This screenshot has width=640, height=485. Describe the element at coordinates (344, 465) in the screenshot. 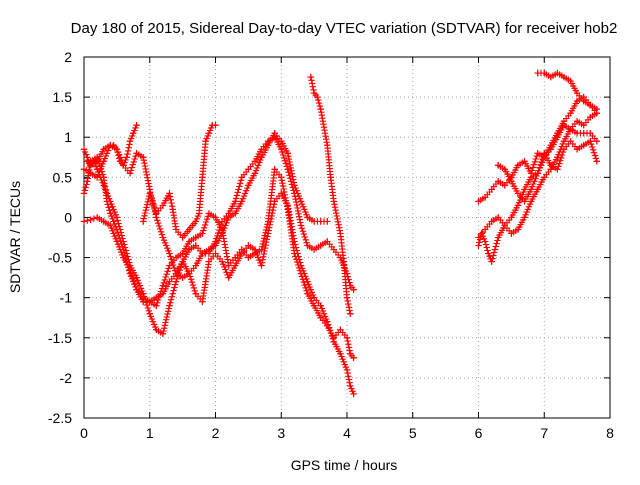

I see `x-axis-label: GPS time / hours` at that location.